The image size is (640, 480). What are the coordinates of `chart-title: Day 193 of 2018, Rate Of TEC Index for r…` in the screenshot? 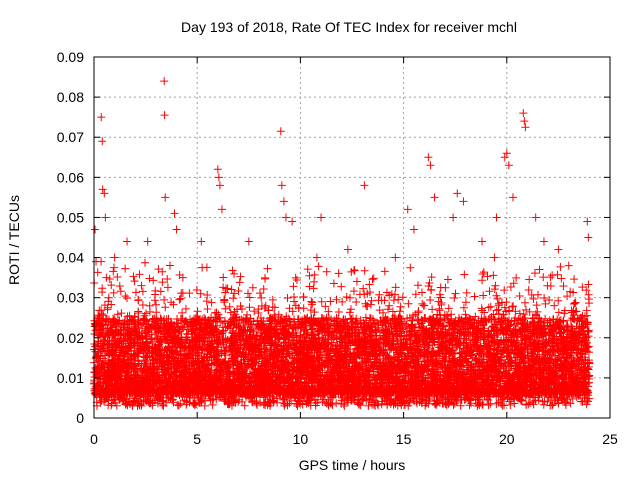 It's located at (349, 27).